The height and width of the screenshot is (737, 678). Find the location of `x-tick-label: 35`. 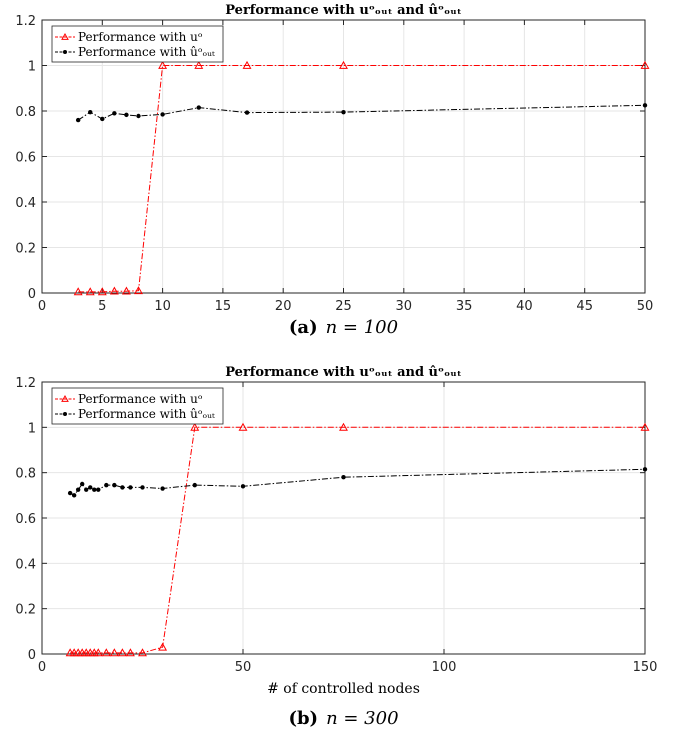

x-tick-label: 35 is located at coordinates (464, 306).